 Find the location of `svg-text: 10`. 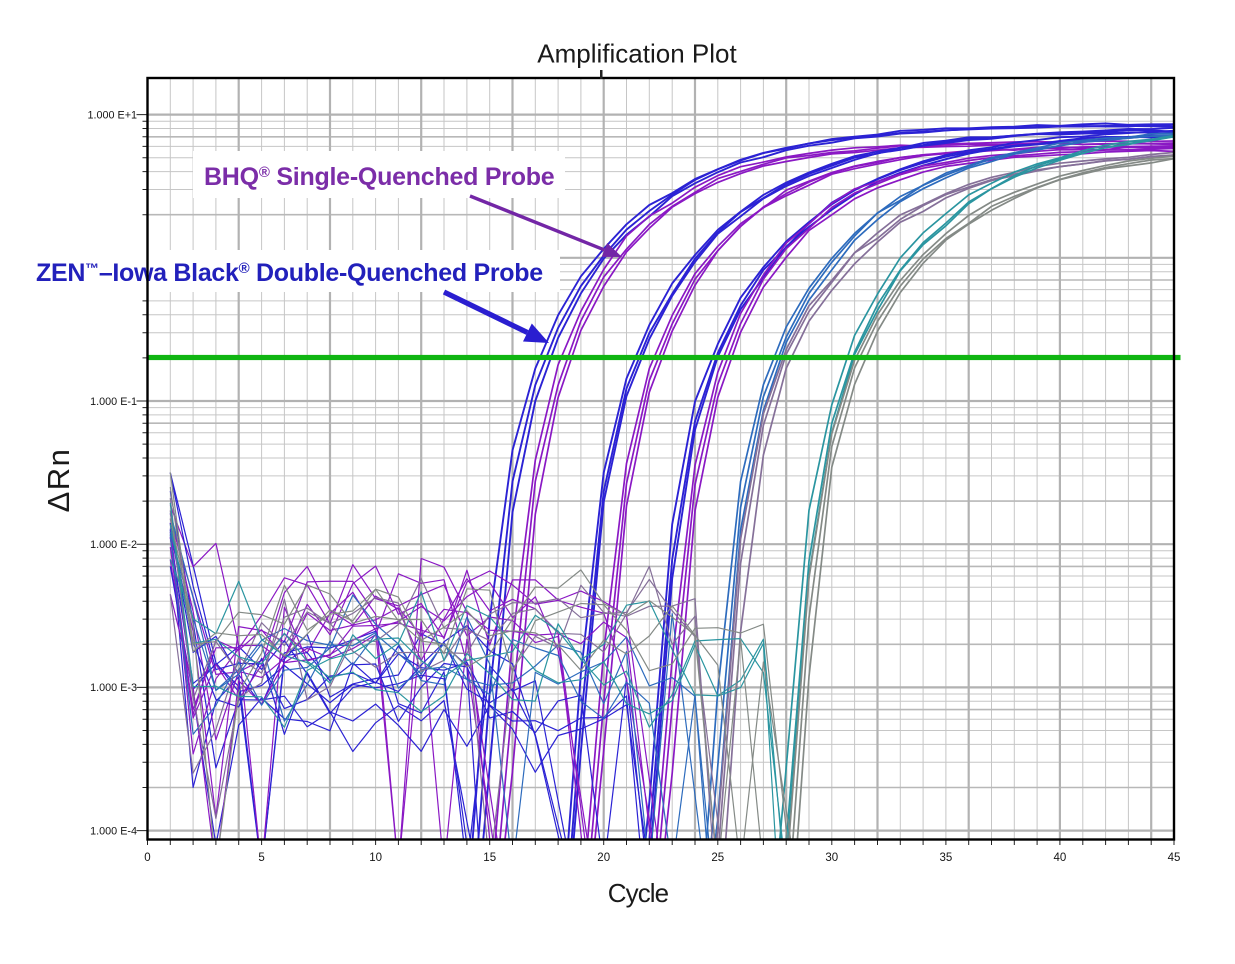

svg-text: 10 is located at coordinates (375, 858).